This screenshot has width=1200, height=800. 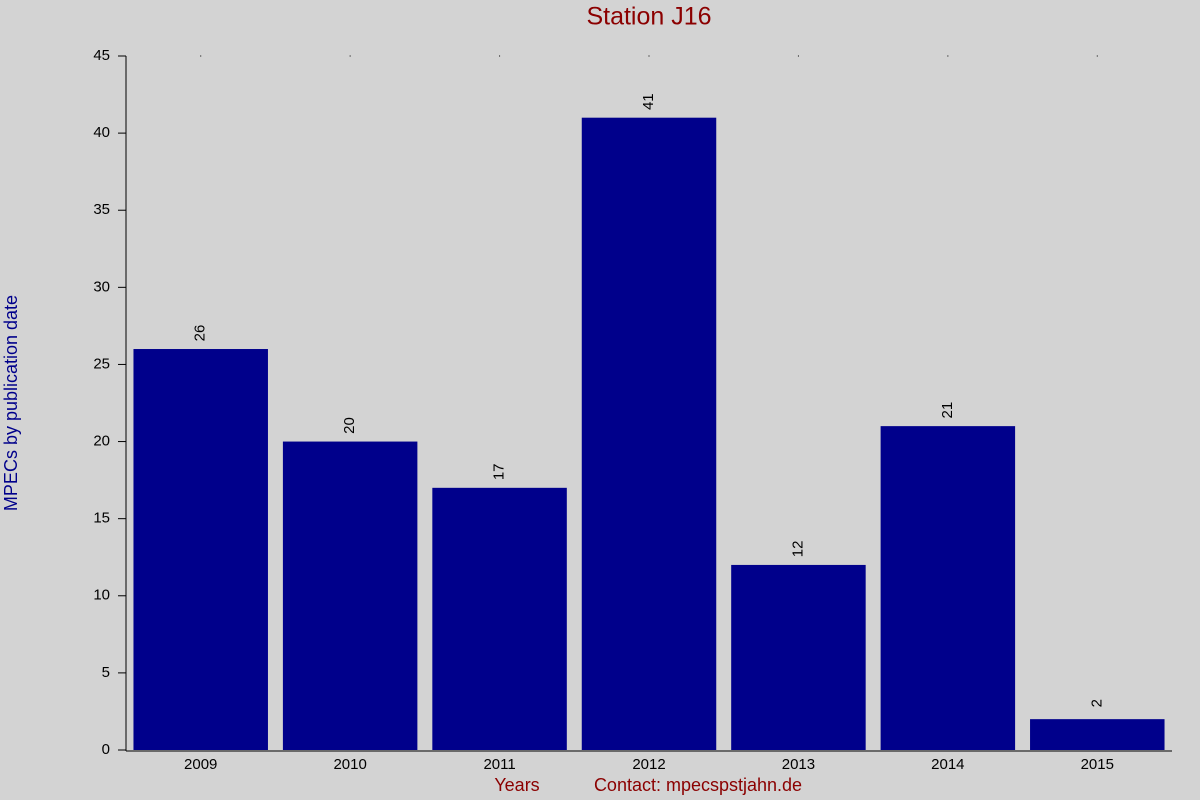 What do you see at coordinates (101, 286) in the screenshot?
I see `y-tick-label: 30` at bounding box center [101, 286].